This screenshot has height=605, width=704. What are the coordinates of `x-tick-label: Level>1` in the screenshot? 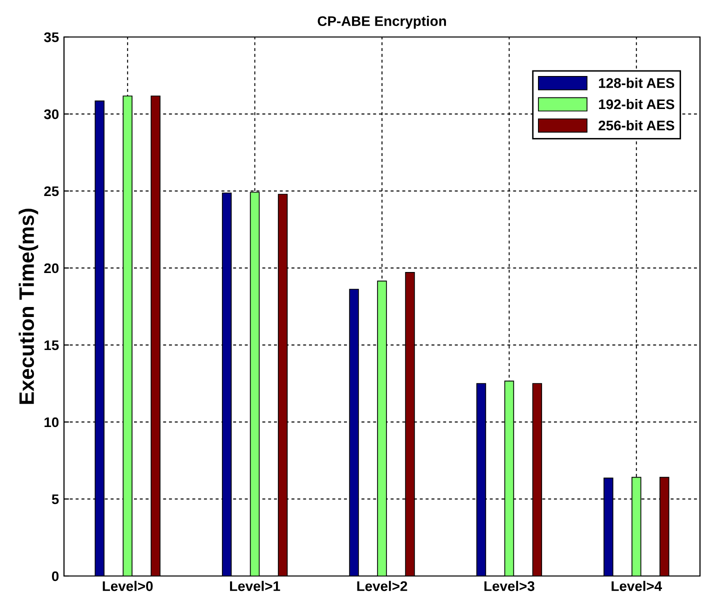 It's located at (255, 586).